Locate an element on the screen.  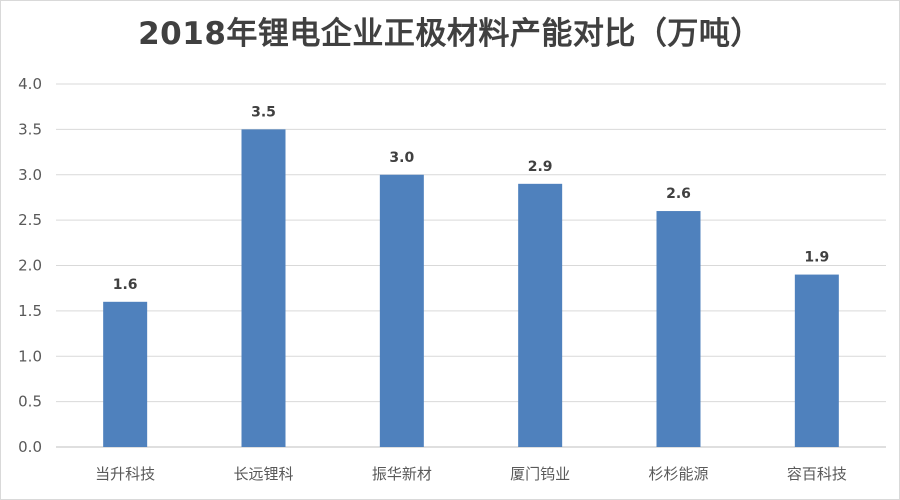
y-tick-label: 1.0 is located at coordinates (30, 356).